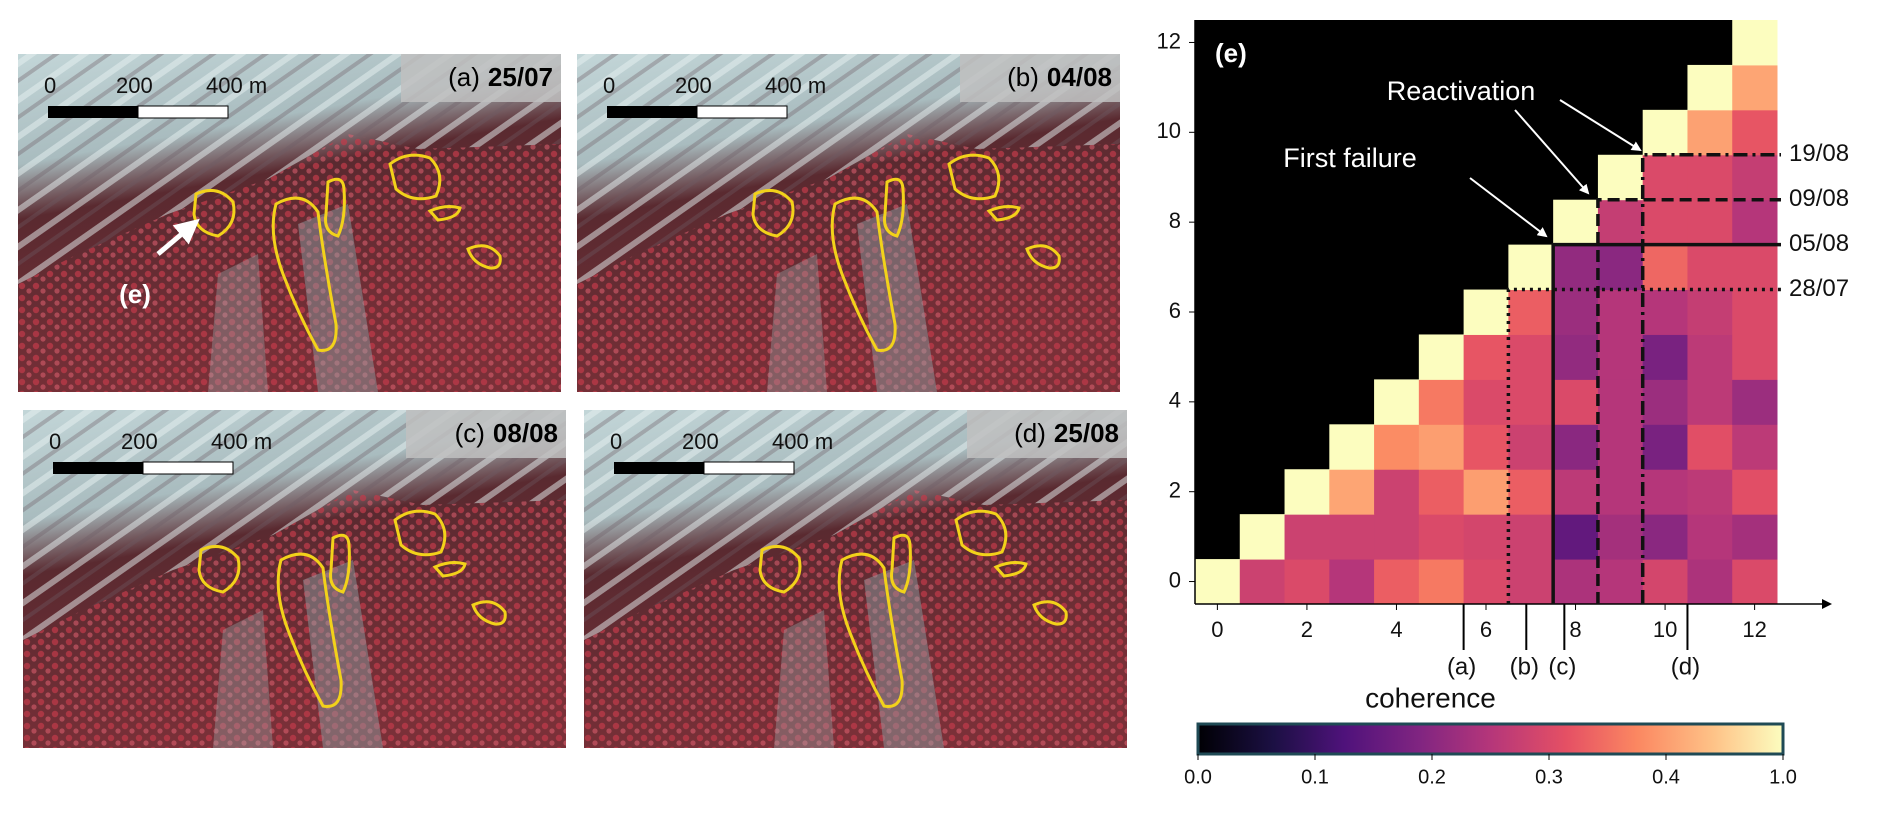 This screenshot has height=815, width=1892. What do you see at coordinates (1231, 53) in the screenshot?
I see `chart-title: (e)` at bounding box center [1231, 53].